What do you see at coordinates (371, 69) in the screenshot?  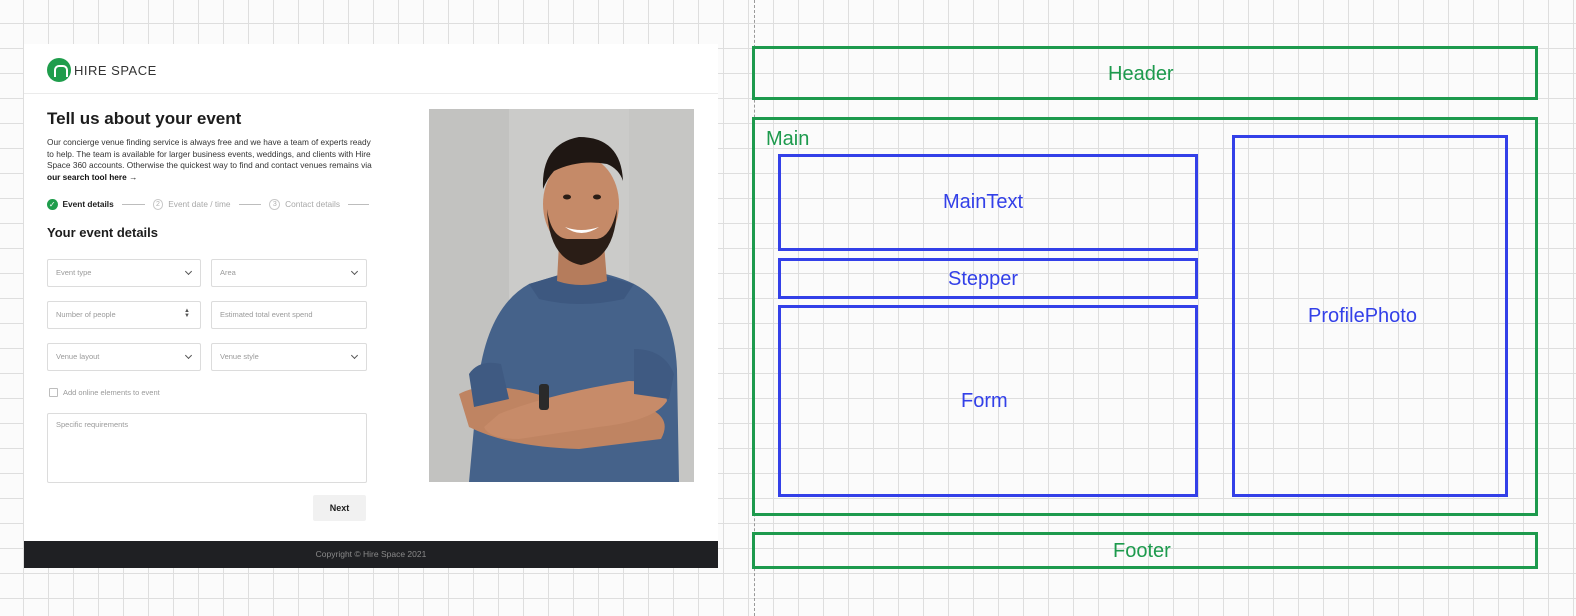 I see `site-header: HIRE SPACE` at bounding box center [371, 69].